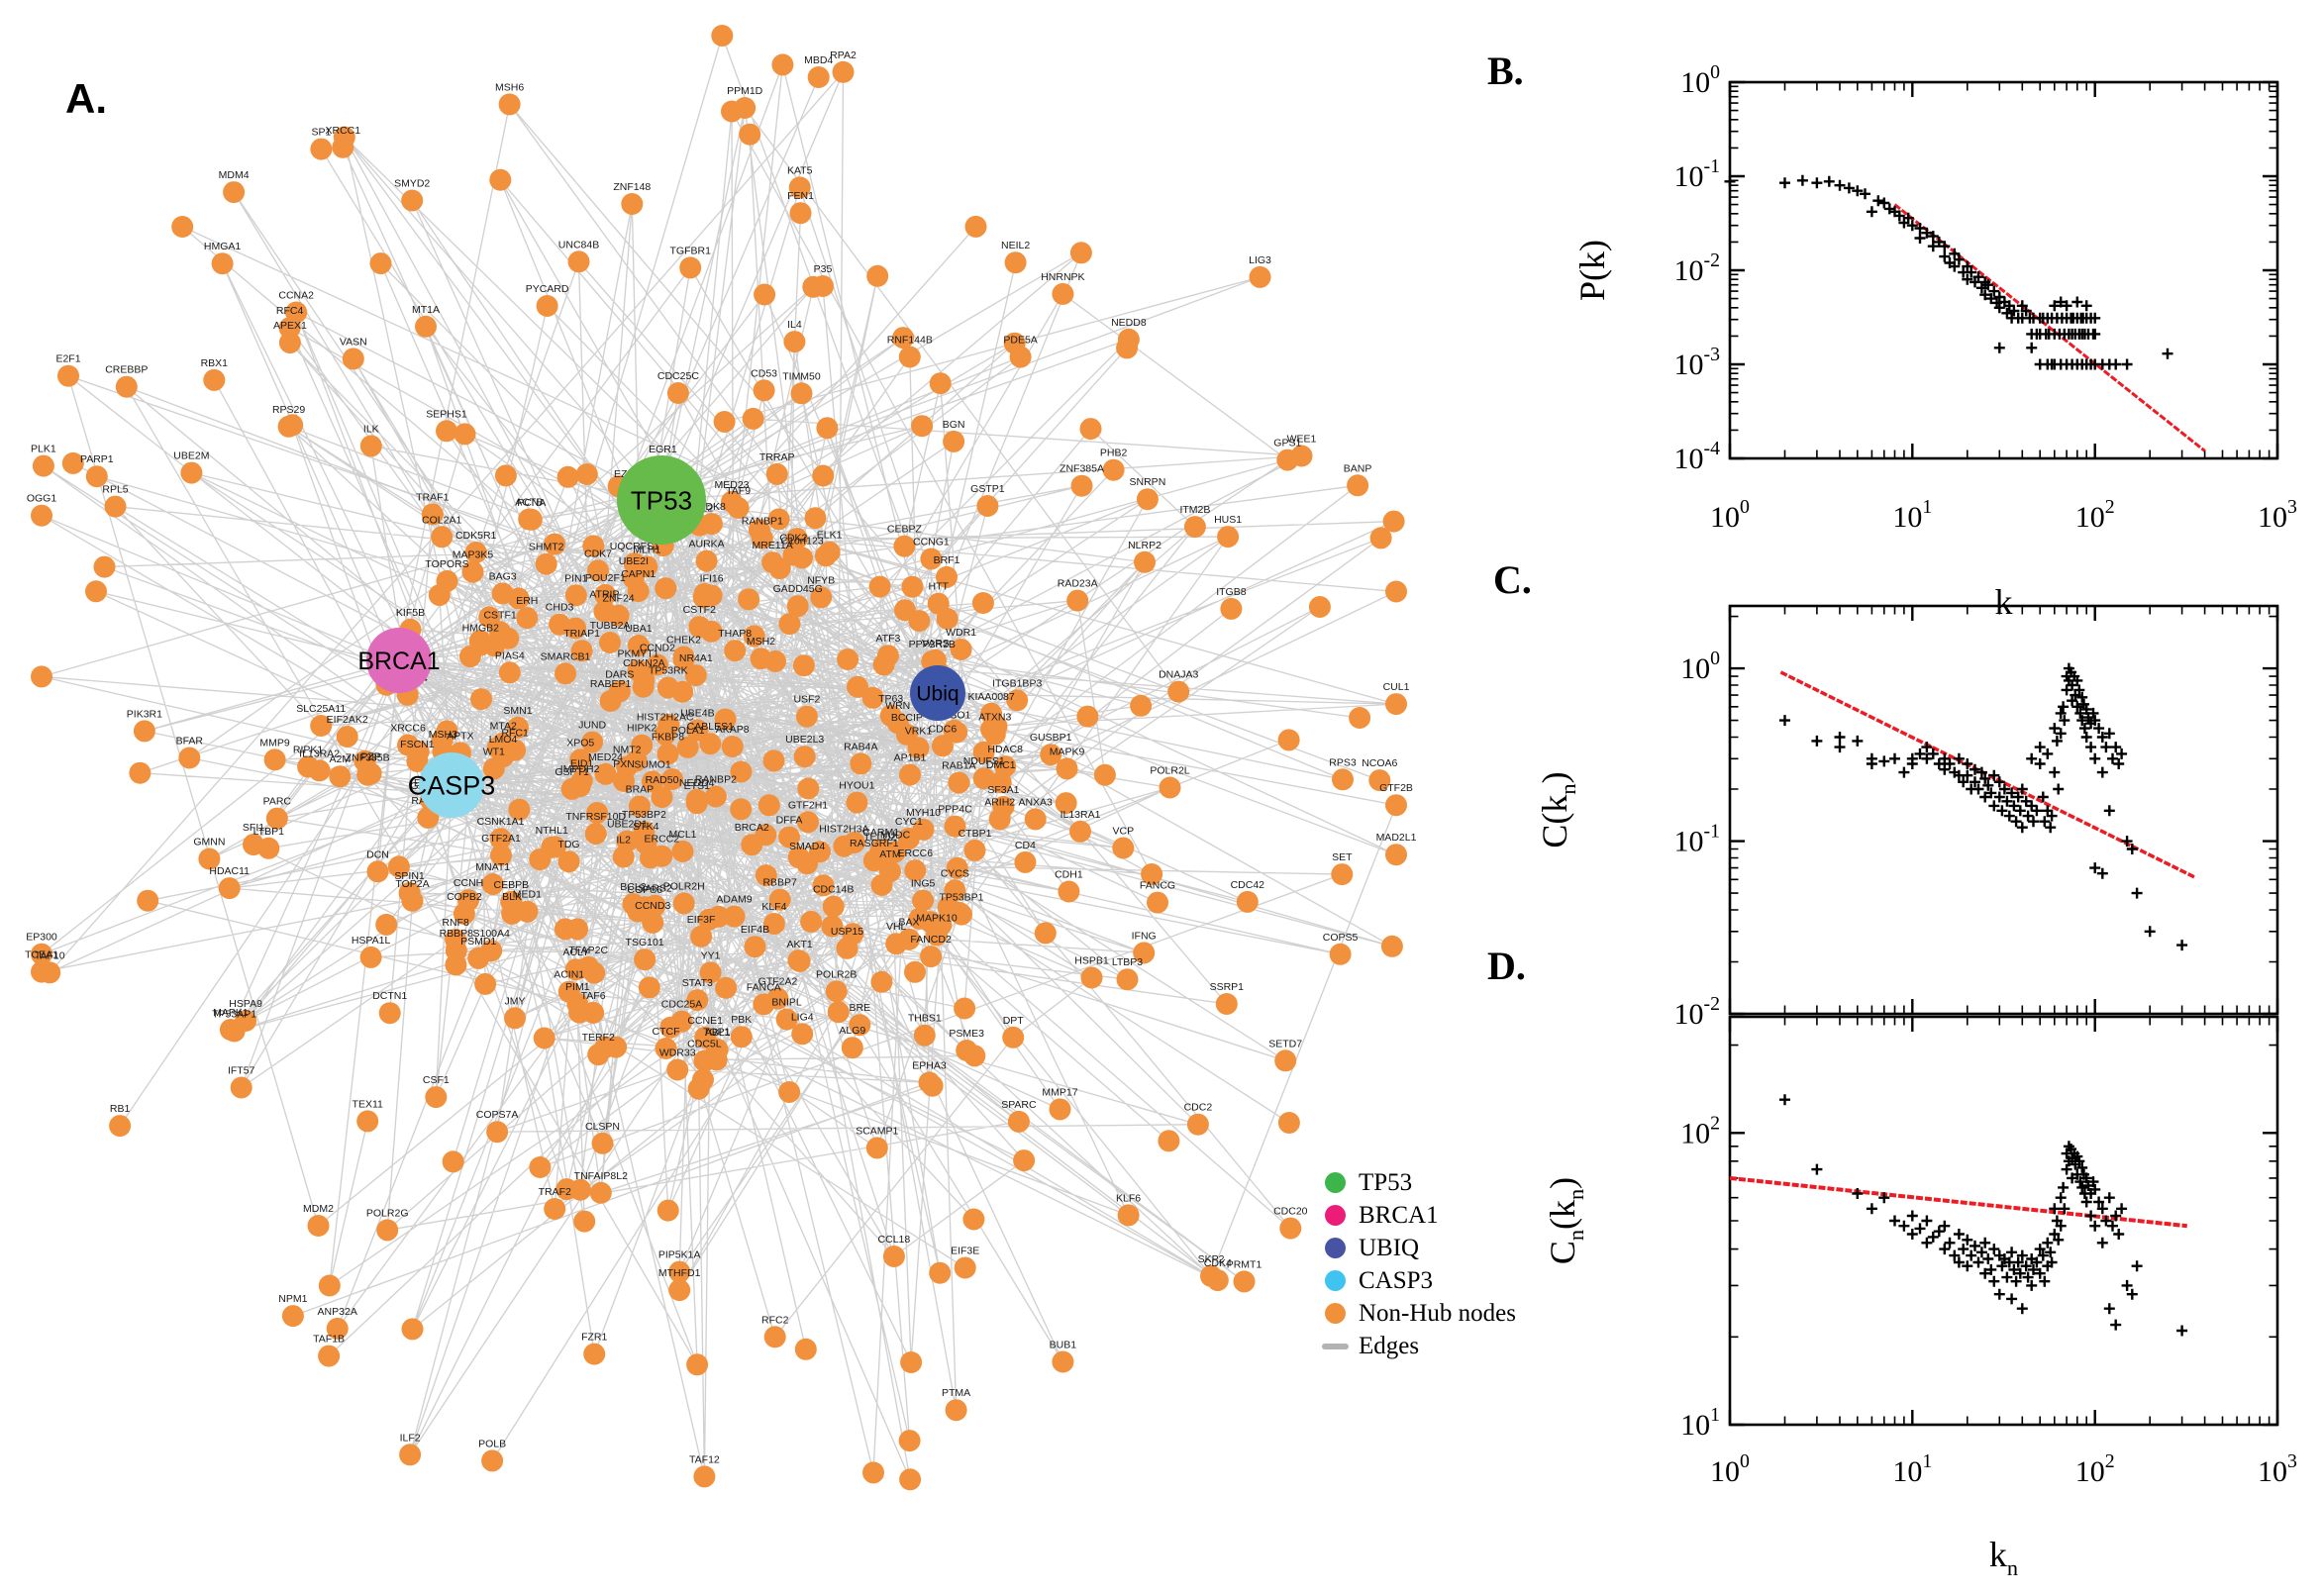  What do you see at coordinates (745, 91) in the screenshot?
I see `gene-label: PPM1D` at bounding box center [745, 91].